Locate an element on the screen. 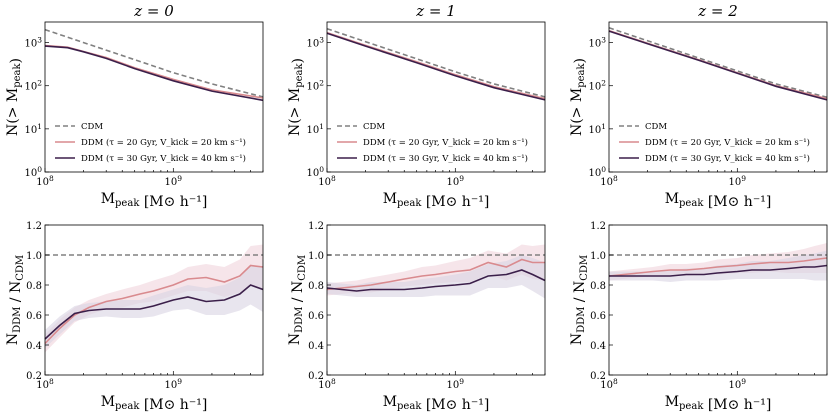 The image size is (830, 420). panel-title: z = 2 is located at coordinates (717, 11).